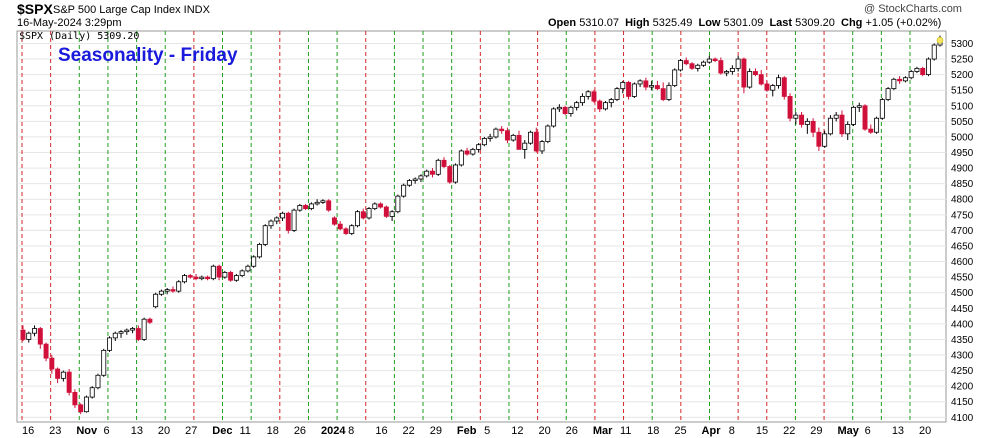  I want to click on y-tick-label: 4600, so click(962, 262).